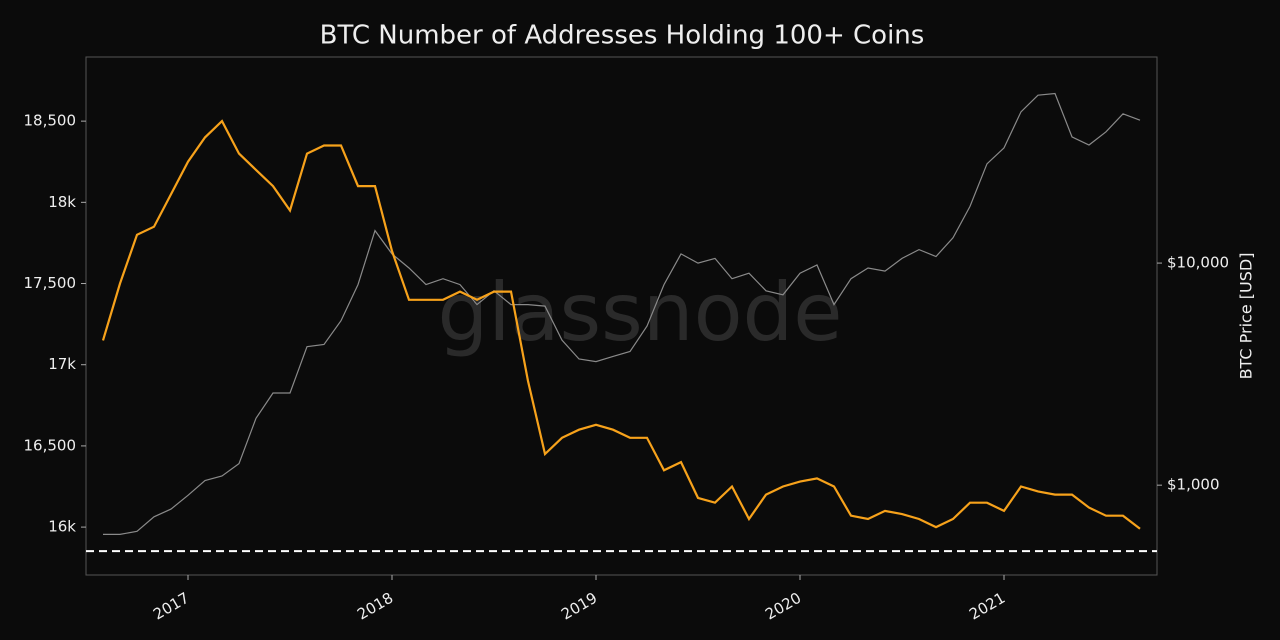 Image resolution: width=1280 pixels, height=640 pixels. I want to click on y2-axis-label: BTC Price [USD], so click(1246, 316).